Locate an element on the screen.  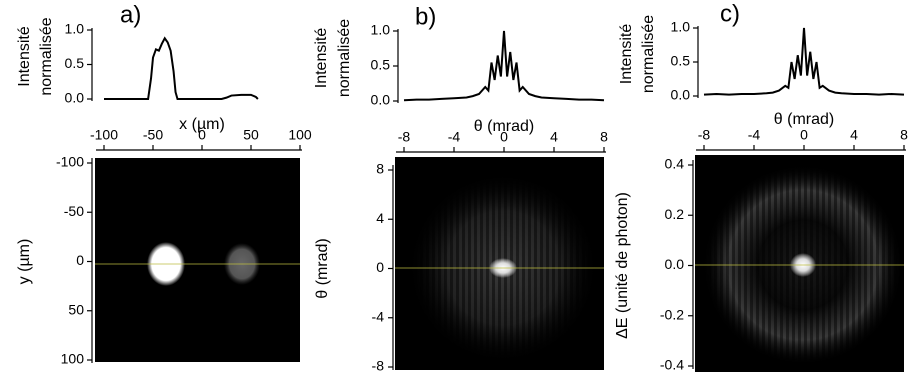
y-tick-label: 8 is located at coordinates (380, 169).